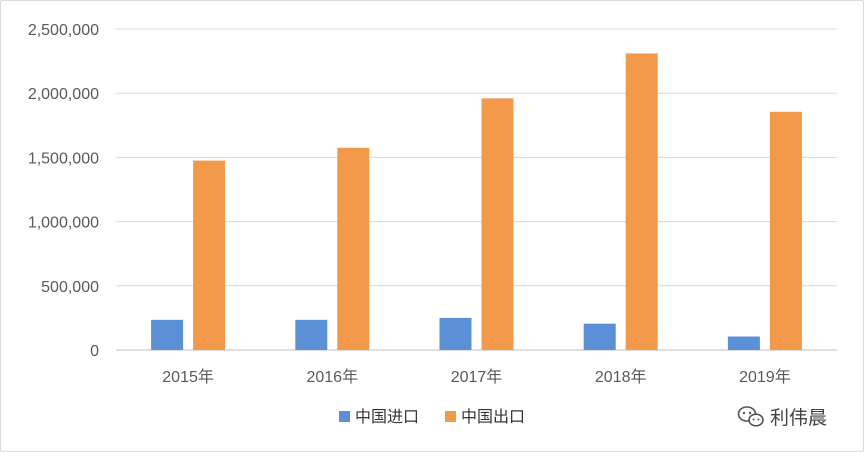 The height and width of the screenshot is (452, 864). What do you see at coordinates (750, 416) in the screenshot?
I see `wechat-icon` at bounding box center [750, 416].